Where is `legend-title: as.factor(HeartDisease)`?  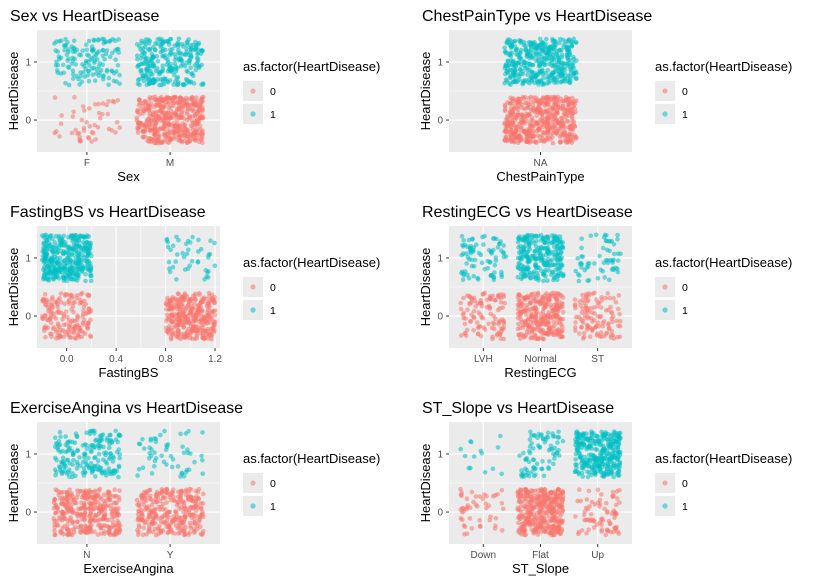 legend-title: as.factor(HeartDisease) is located at coordinates (723, 262).